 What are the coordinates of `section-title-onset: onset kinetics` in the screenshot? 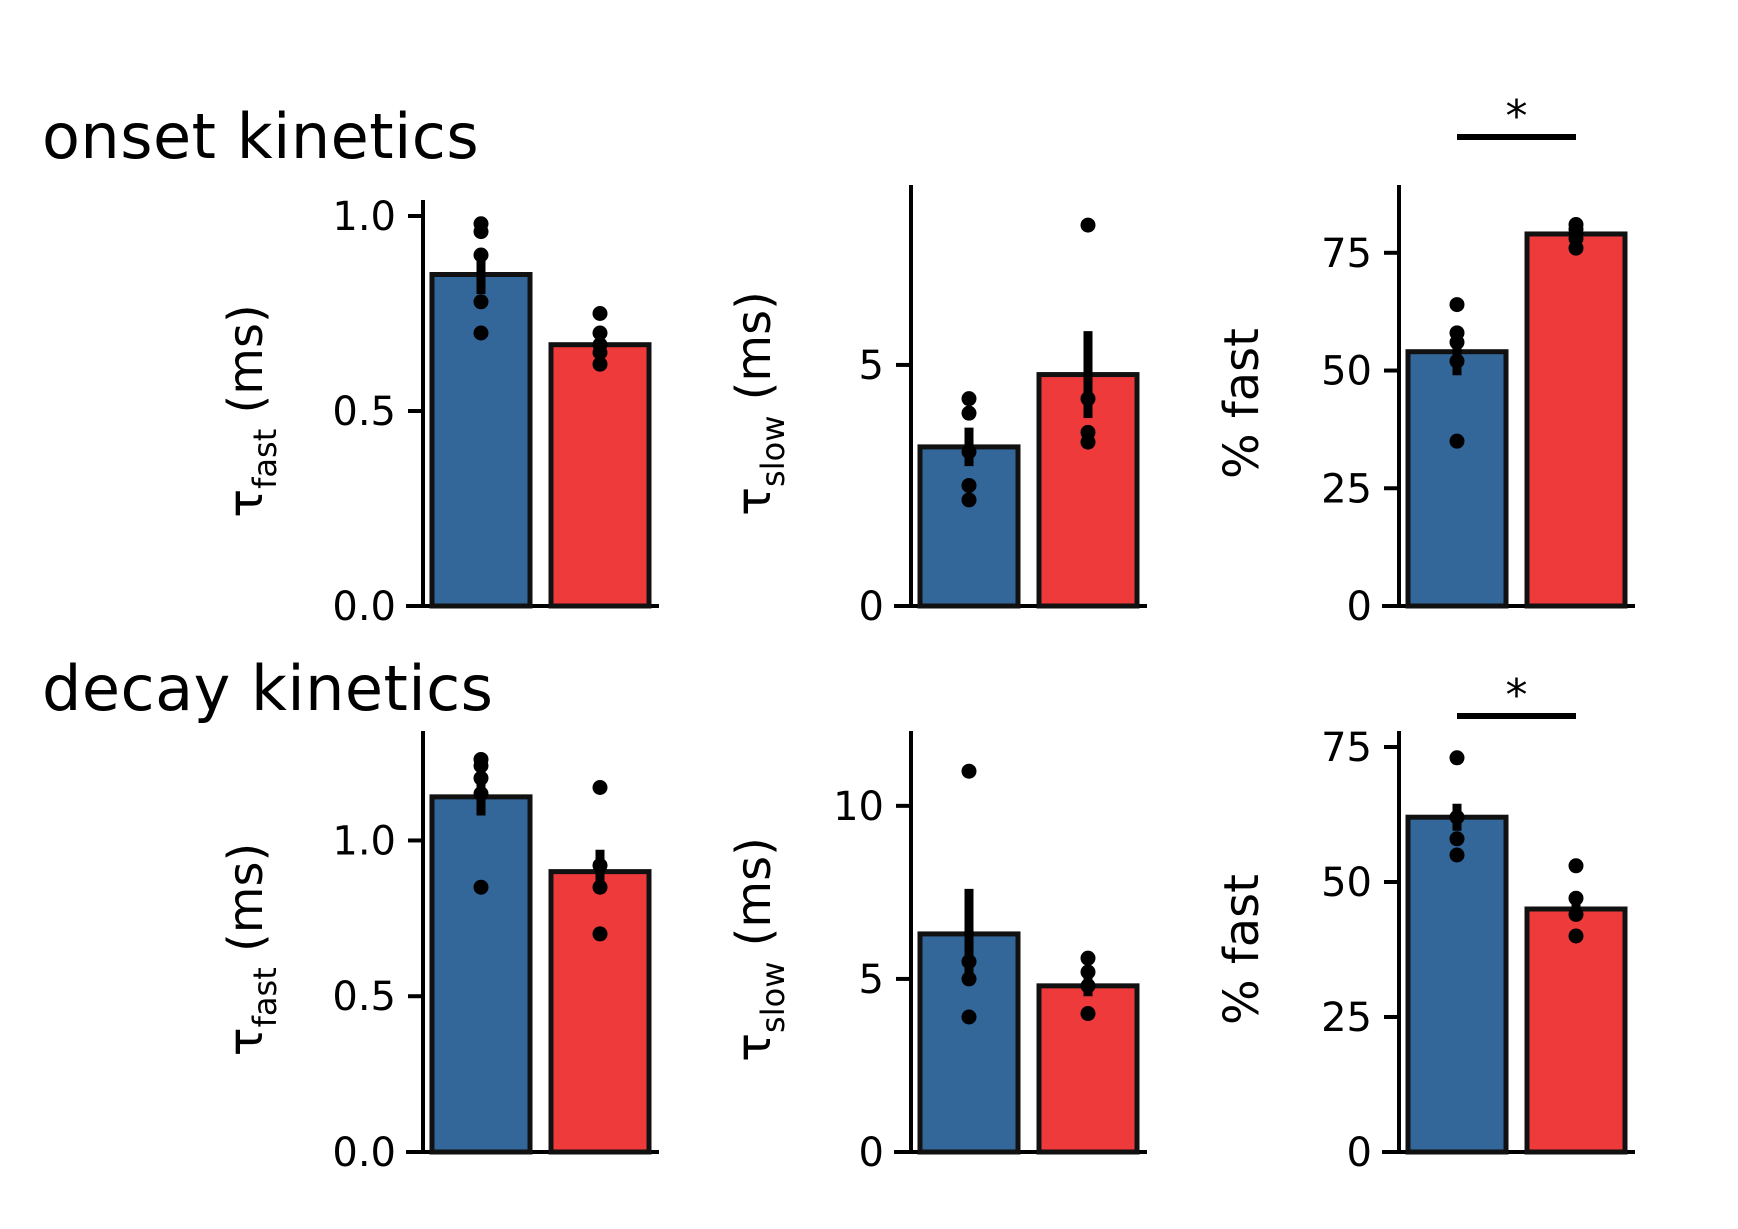 It's located at (261, 136).